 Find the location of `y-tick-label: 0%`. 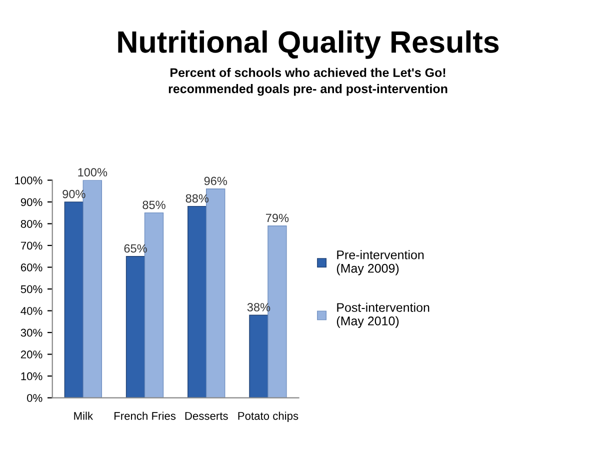

y-tick-label: 0% is located at coordinates (34, 398).